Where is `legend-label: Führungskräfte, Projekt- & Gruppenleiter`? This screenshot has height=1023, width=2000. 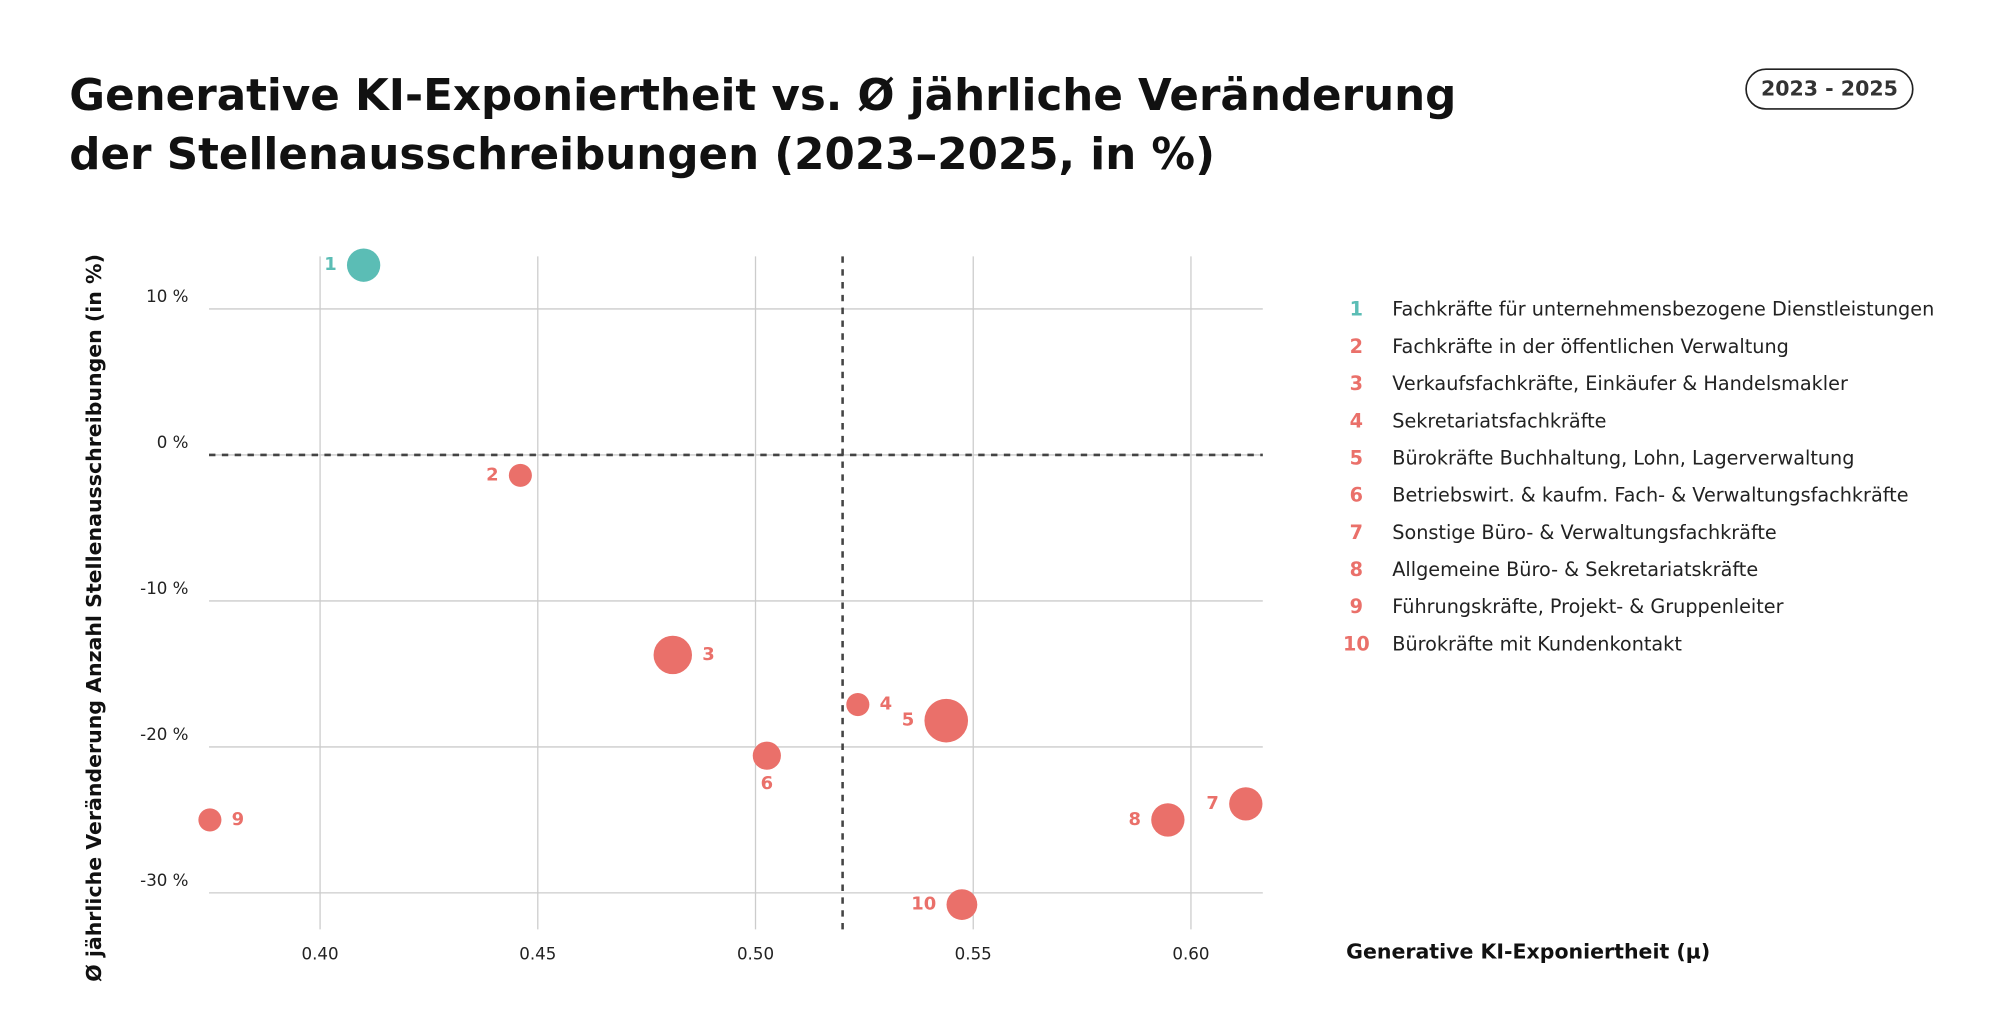
legend-label: Führungskräfte, Projekt- & Gruppenleiter is located at coordinates (1587, 606).